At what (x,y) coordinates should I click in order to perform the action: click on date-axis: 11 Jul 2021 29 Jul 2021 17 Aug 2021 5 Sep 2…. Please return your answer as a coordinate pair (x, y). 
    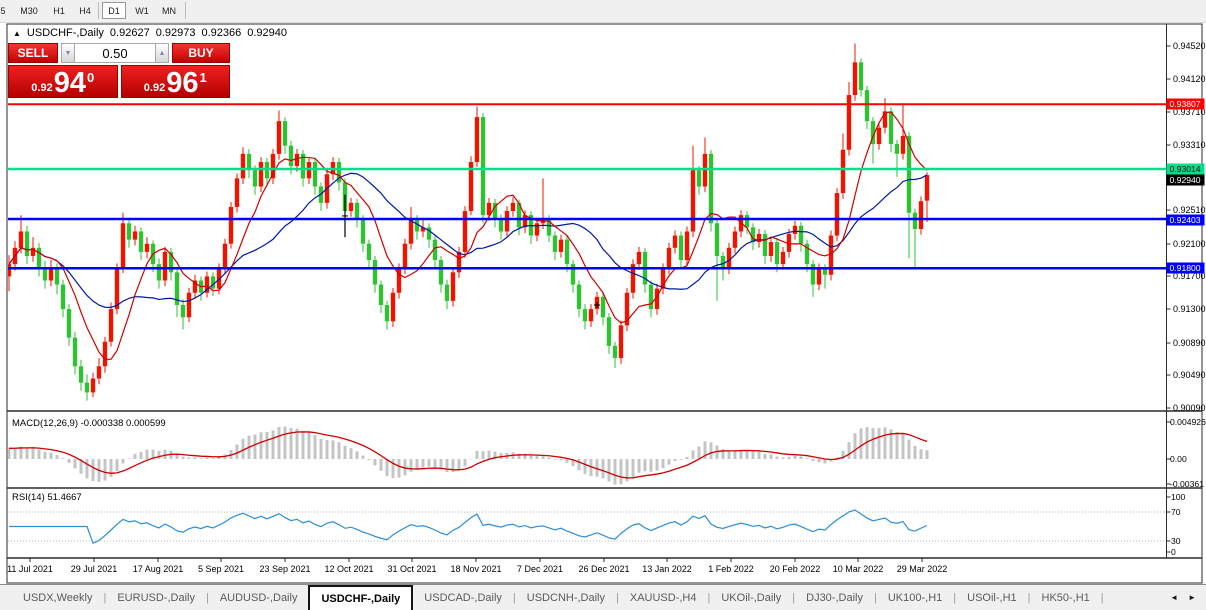
    Looking at the image, I should click on (477, 566).